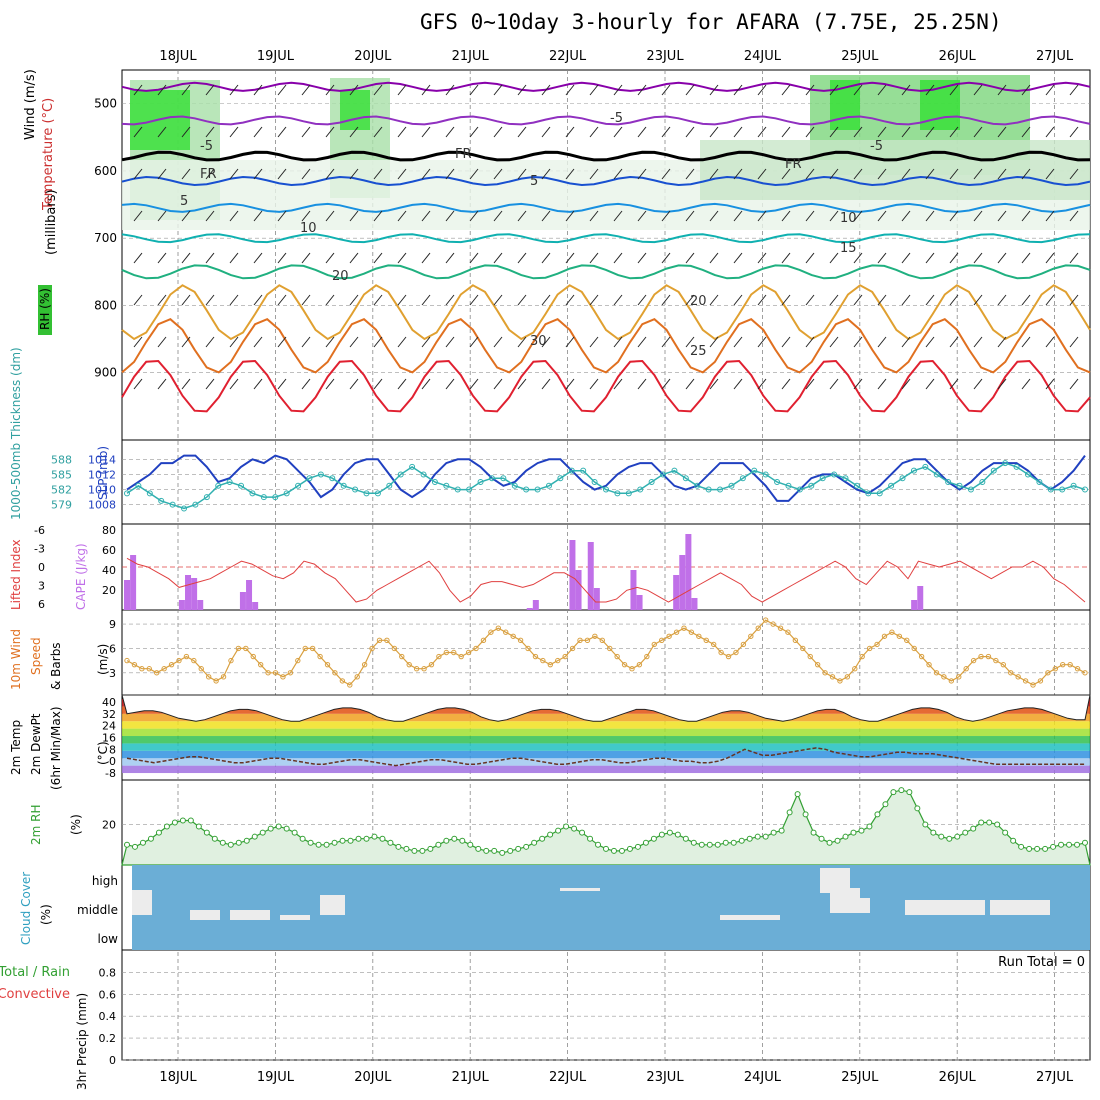  Describe the element at coordinates (39, 549) in the screenshot. I see `li-tick: -3` at that location.